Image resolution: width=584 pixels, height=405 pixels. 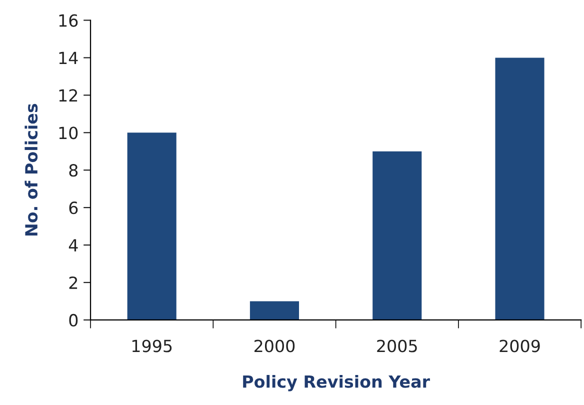 I want to click on x-tick-label: 1995, so click(x=152, y=346).